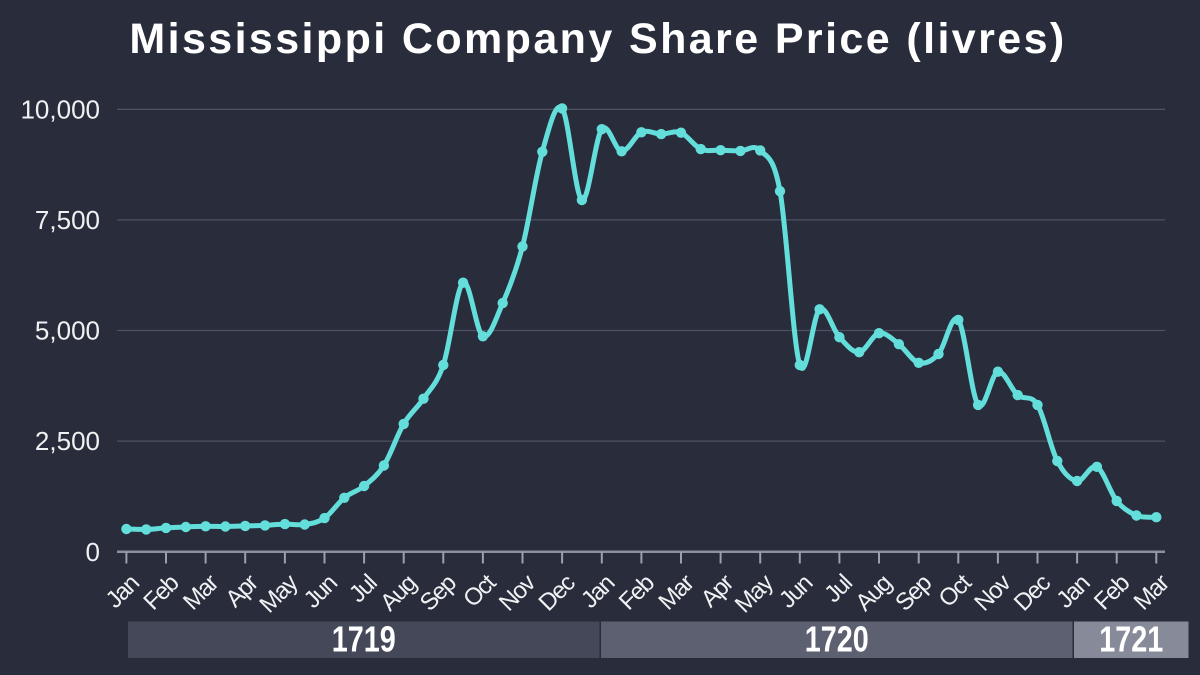  What do you see at coordinates (1131, 638) in the screenshot?
I see `svg-text: 1721` at bounding box center [1131, 638].